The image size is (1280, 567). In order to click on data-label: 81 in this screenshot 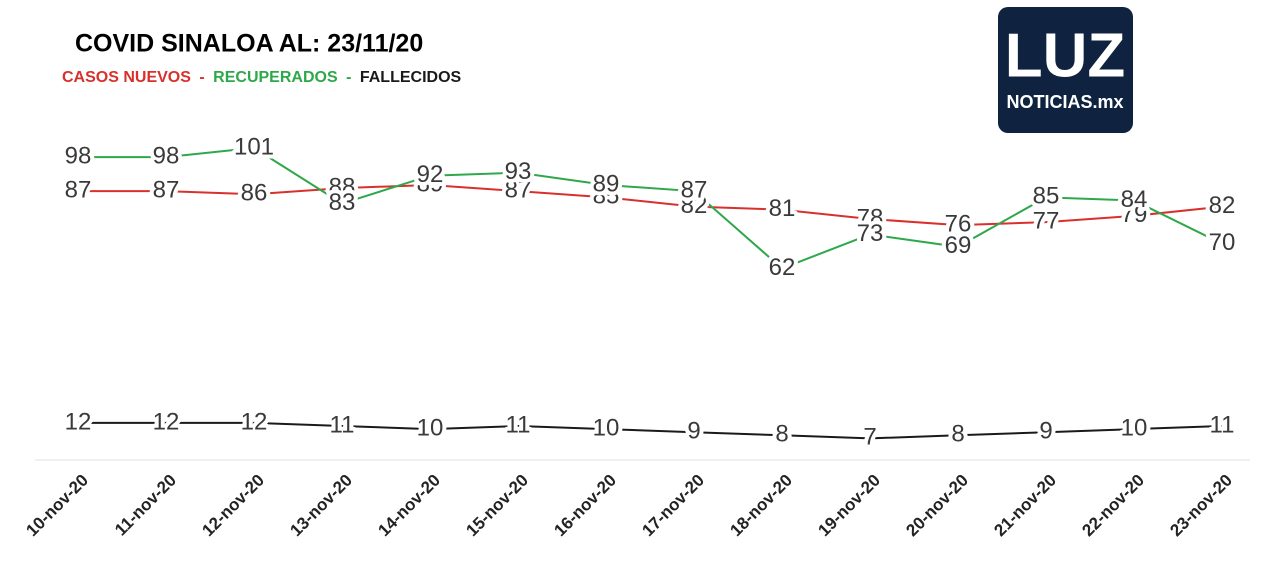, I will do `click(782, 208)`.